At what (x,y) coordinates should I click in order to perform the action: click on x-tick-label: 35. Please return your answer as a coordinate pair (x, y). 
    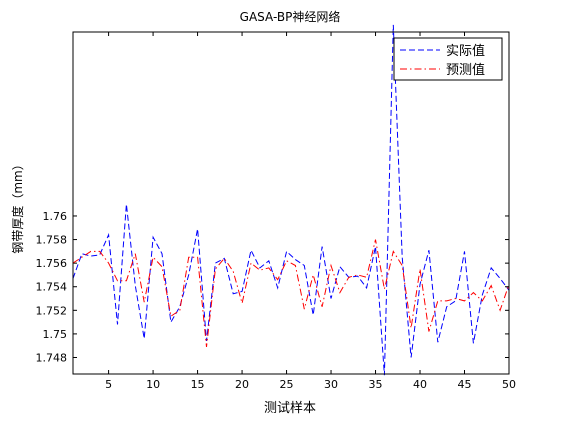
    Looking at the image, I should click on (376, 384).